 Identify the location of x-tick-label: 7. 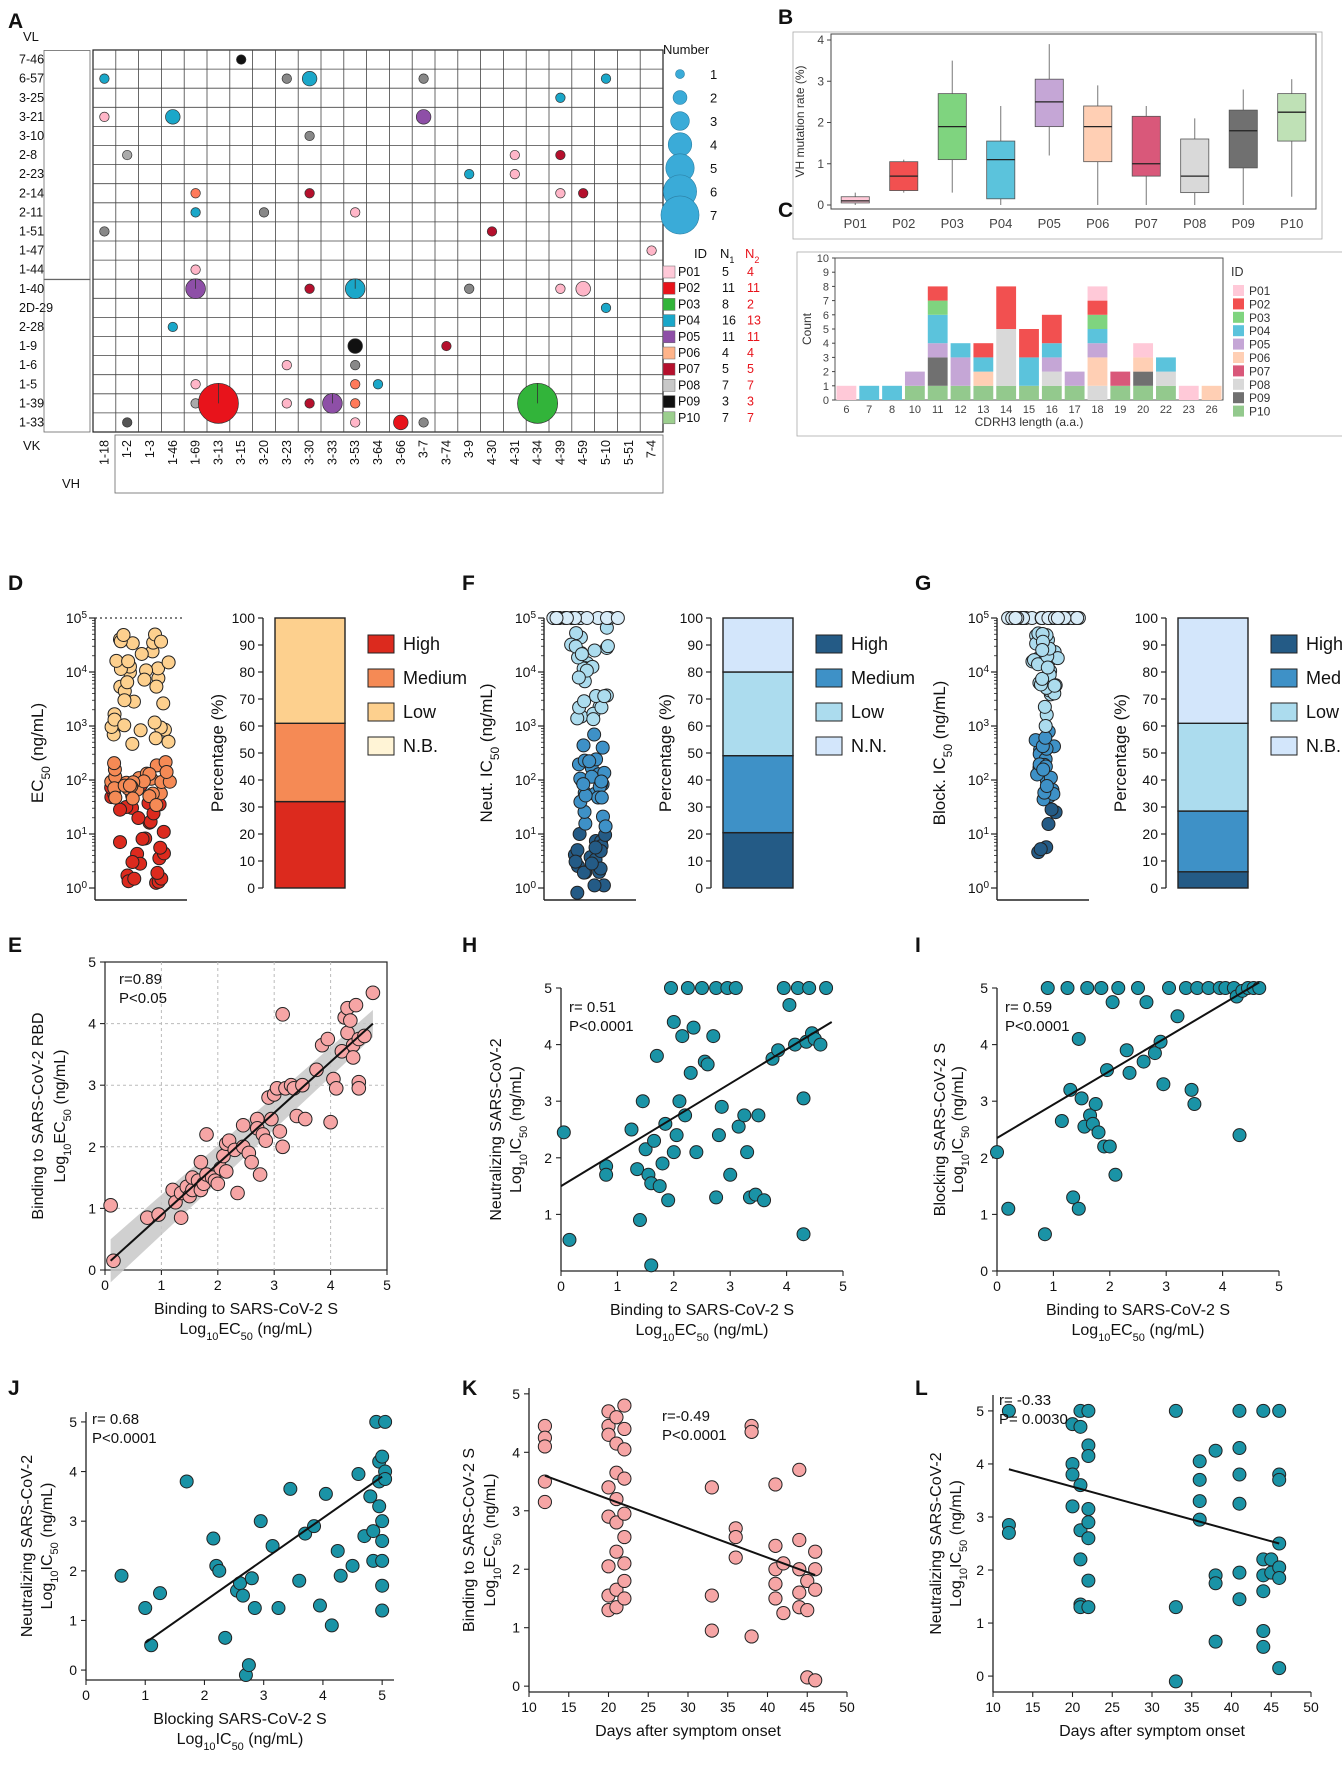
(869, 410).